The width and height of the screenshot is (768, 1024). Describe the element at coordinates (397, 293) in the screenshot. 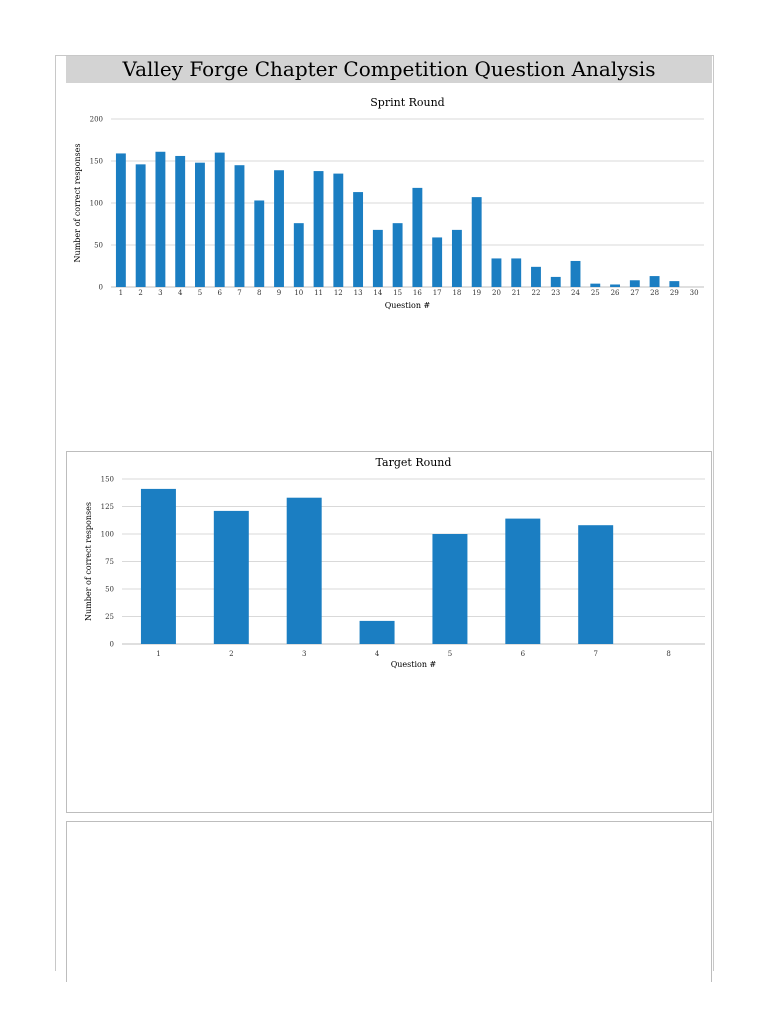

I see `x-tick-label: 15` at that location.